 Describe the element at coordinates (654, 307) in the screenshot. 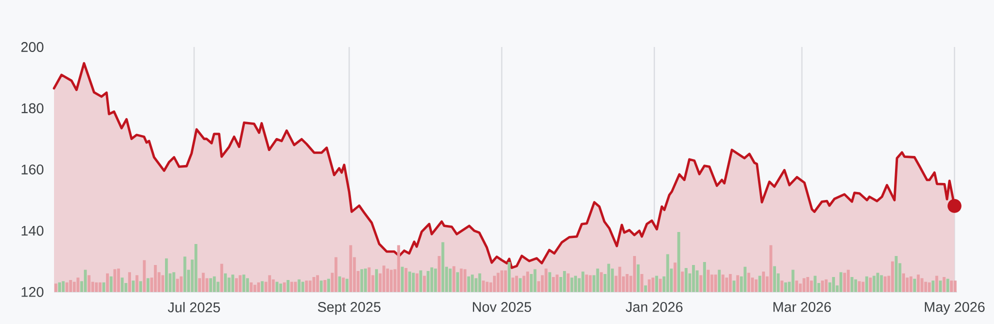

I see `x-tick-label: Jan 2026` at that location.